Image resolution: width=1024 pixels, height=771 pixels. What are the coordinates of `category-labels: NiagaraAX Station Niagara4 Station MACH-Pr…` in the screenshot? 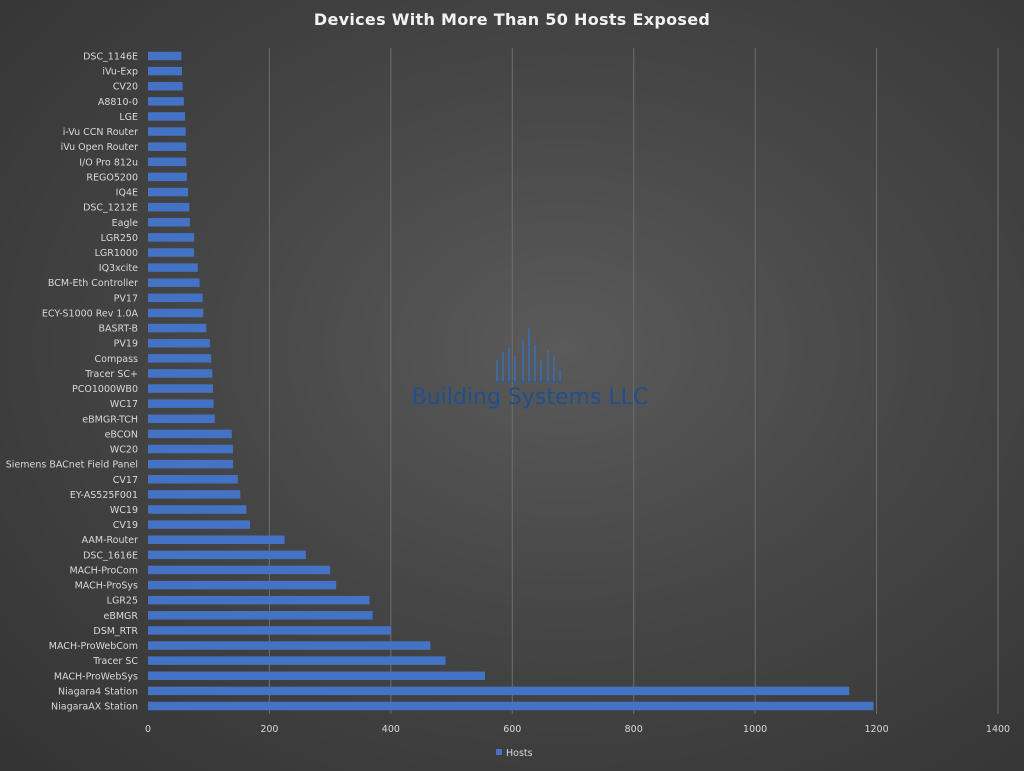 It's located at (72, 382).